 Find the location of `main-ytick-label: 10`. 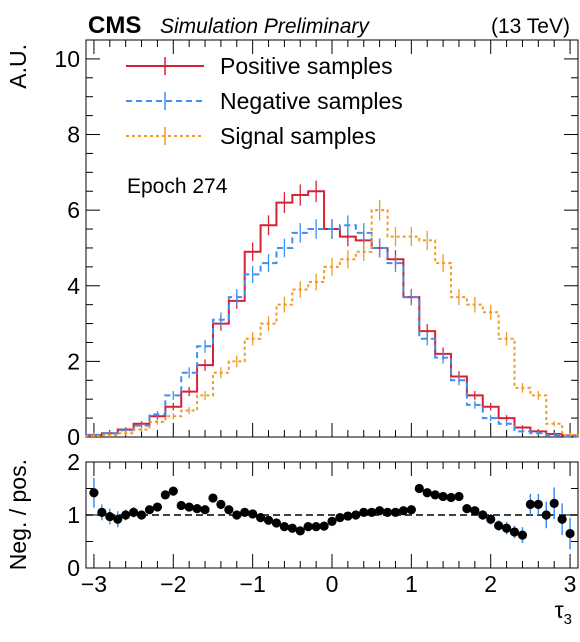

main-ytick-label: 10 is located at coordinates (67, 59).